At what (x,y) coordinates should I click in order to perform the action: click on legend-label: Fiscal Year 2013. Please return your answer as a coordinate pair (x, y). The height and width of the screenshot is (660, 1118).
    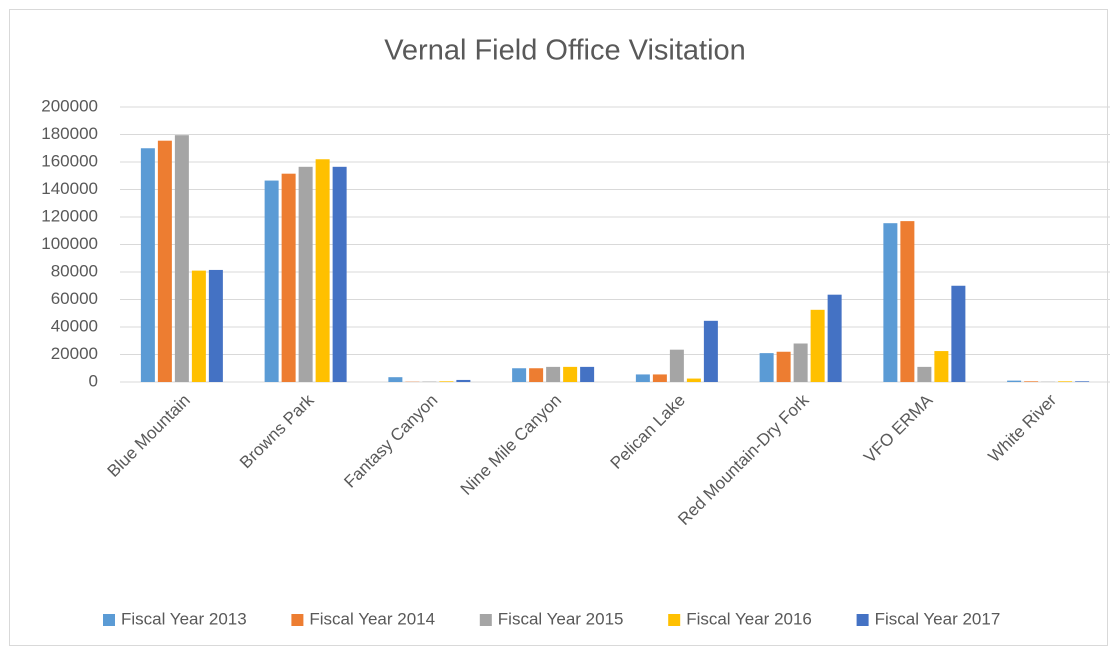
    Looking at the image, I should click on (184, 618).